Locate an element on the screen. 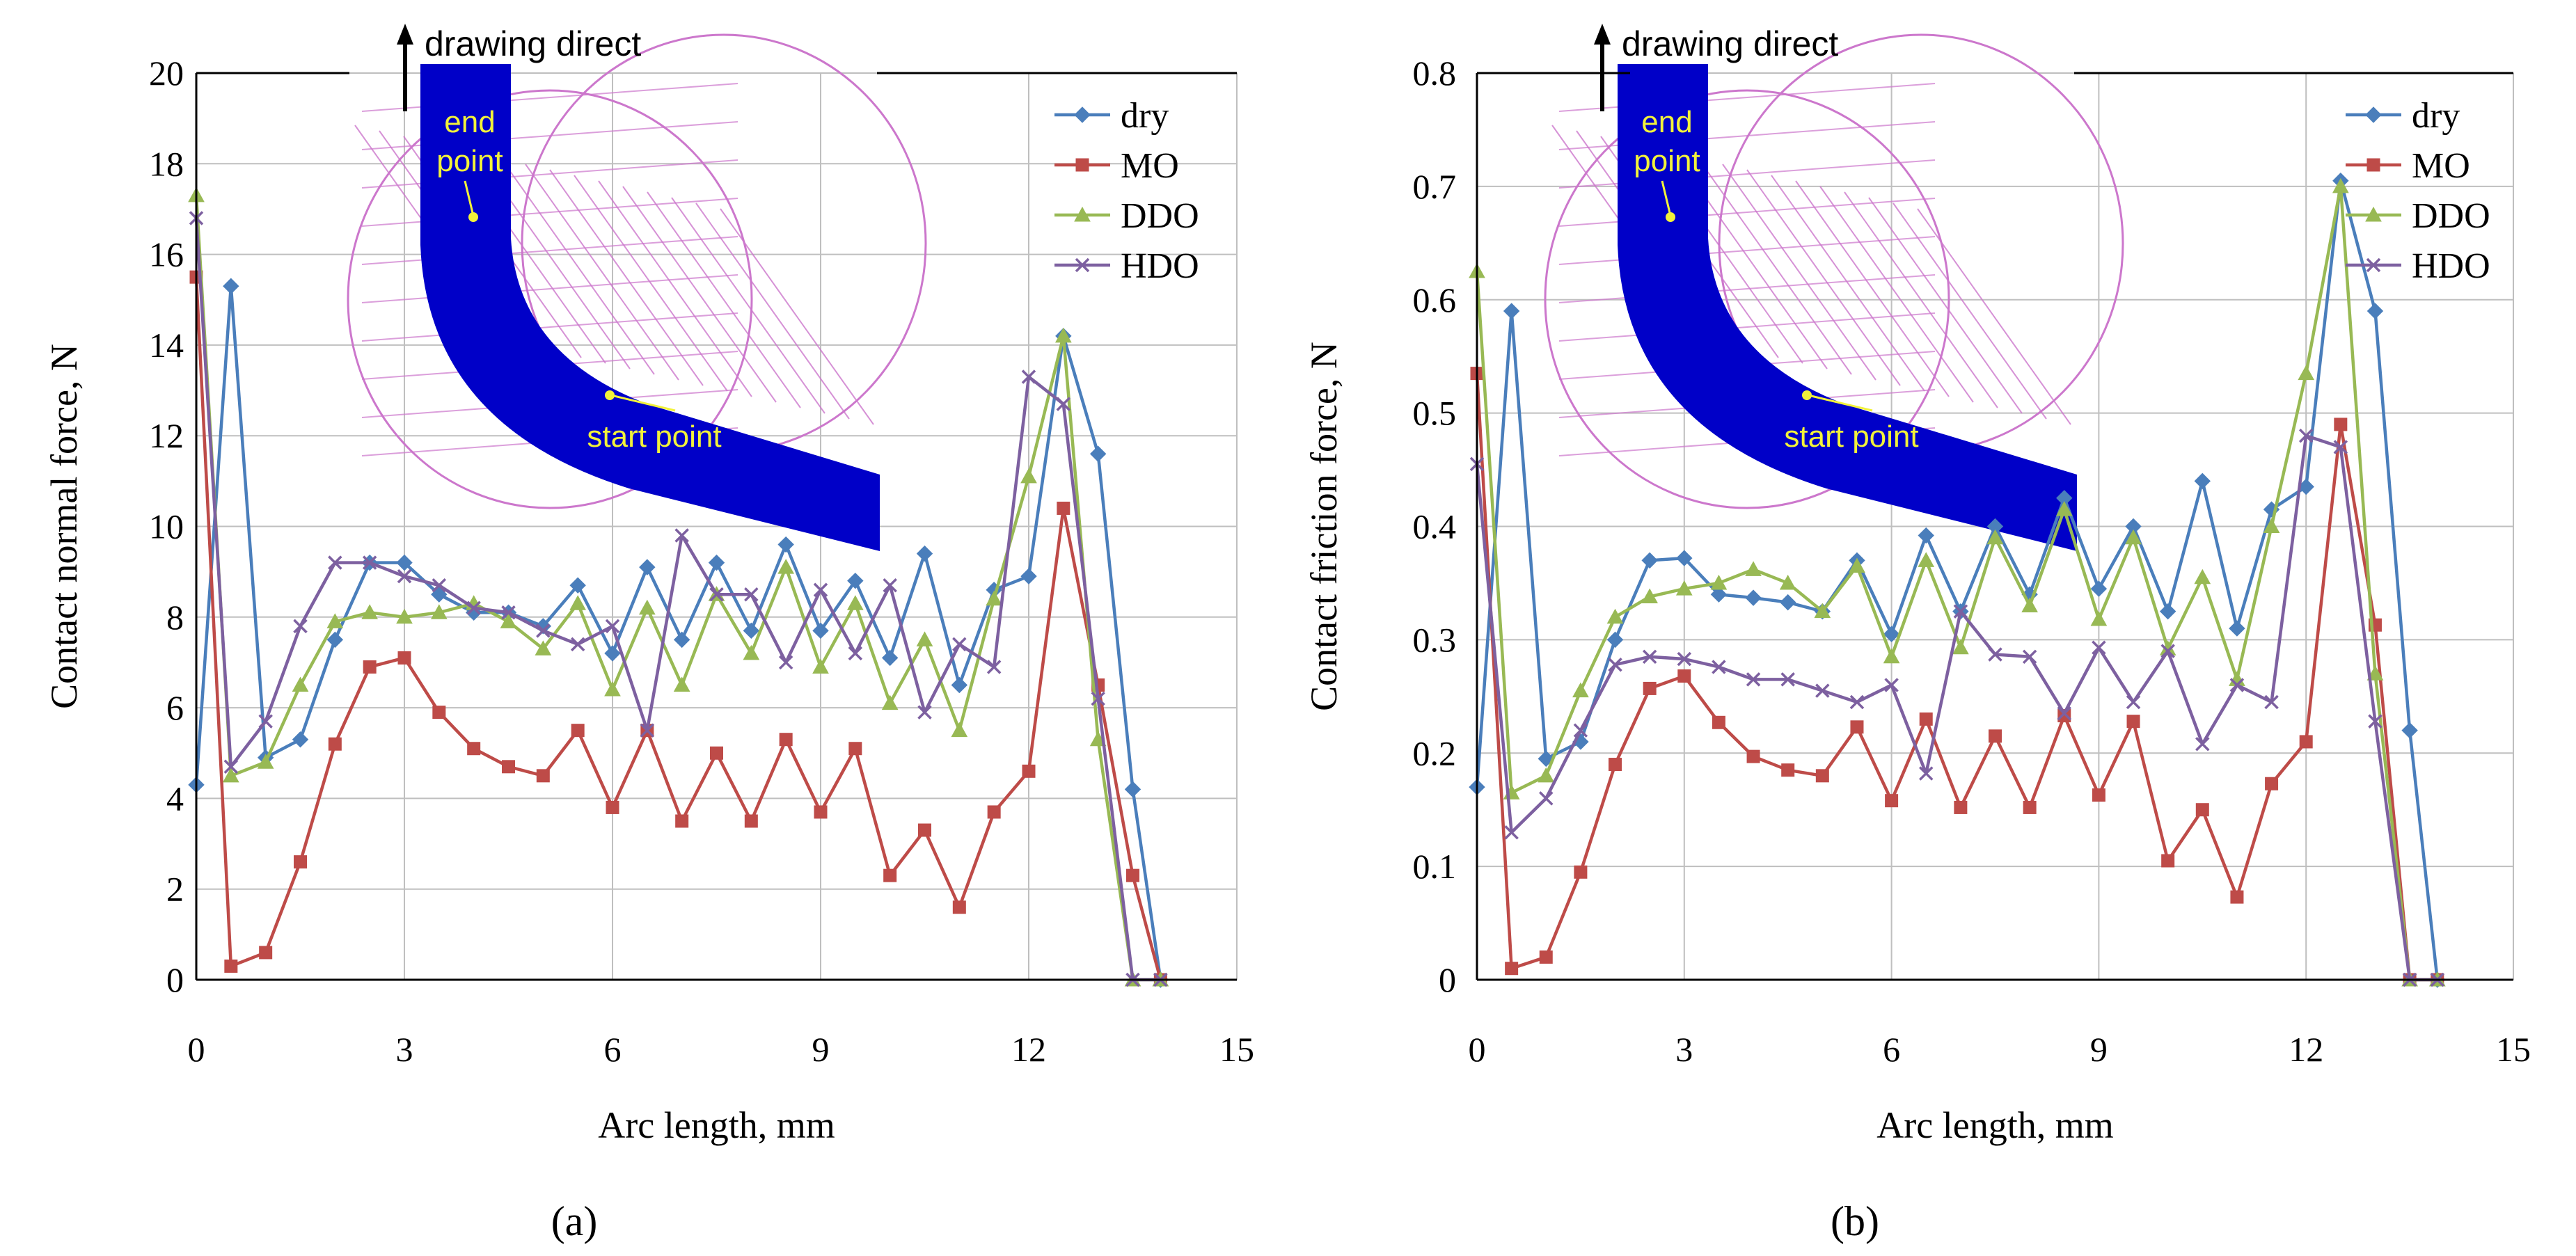  start-point-label-a: start point is located at coordinates (654, 437).